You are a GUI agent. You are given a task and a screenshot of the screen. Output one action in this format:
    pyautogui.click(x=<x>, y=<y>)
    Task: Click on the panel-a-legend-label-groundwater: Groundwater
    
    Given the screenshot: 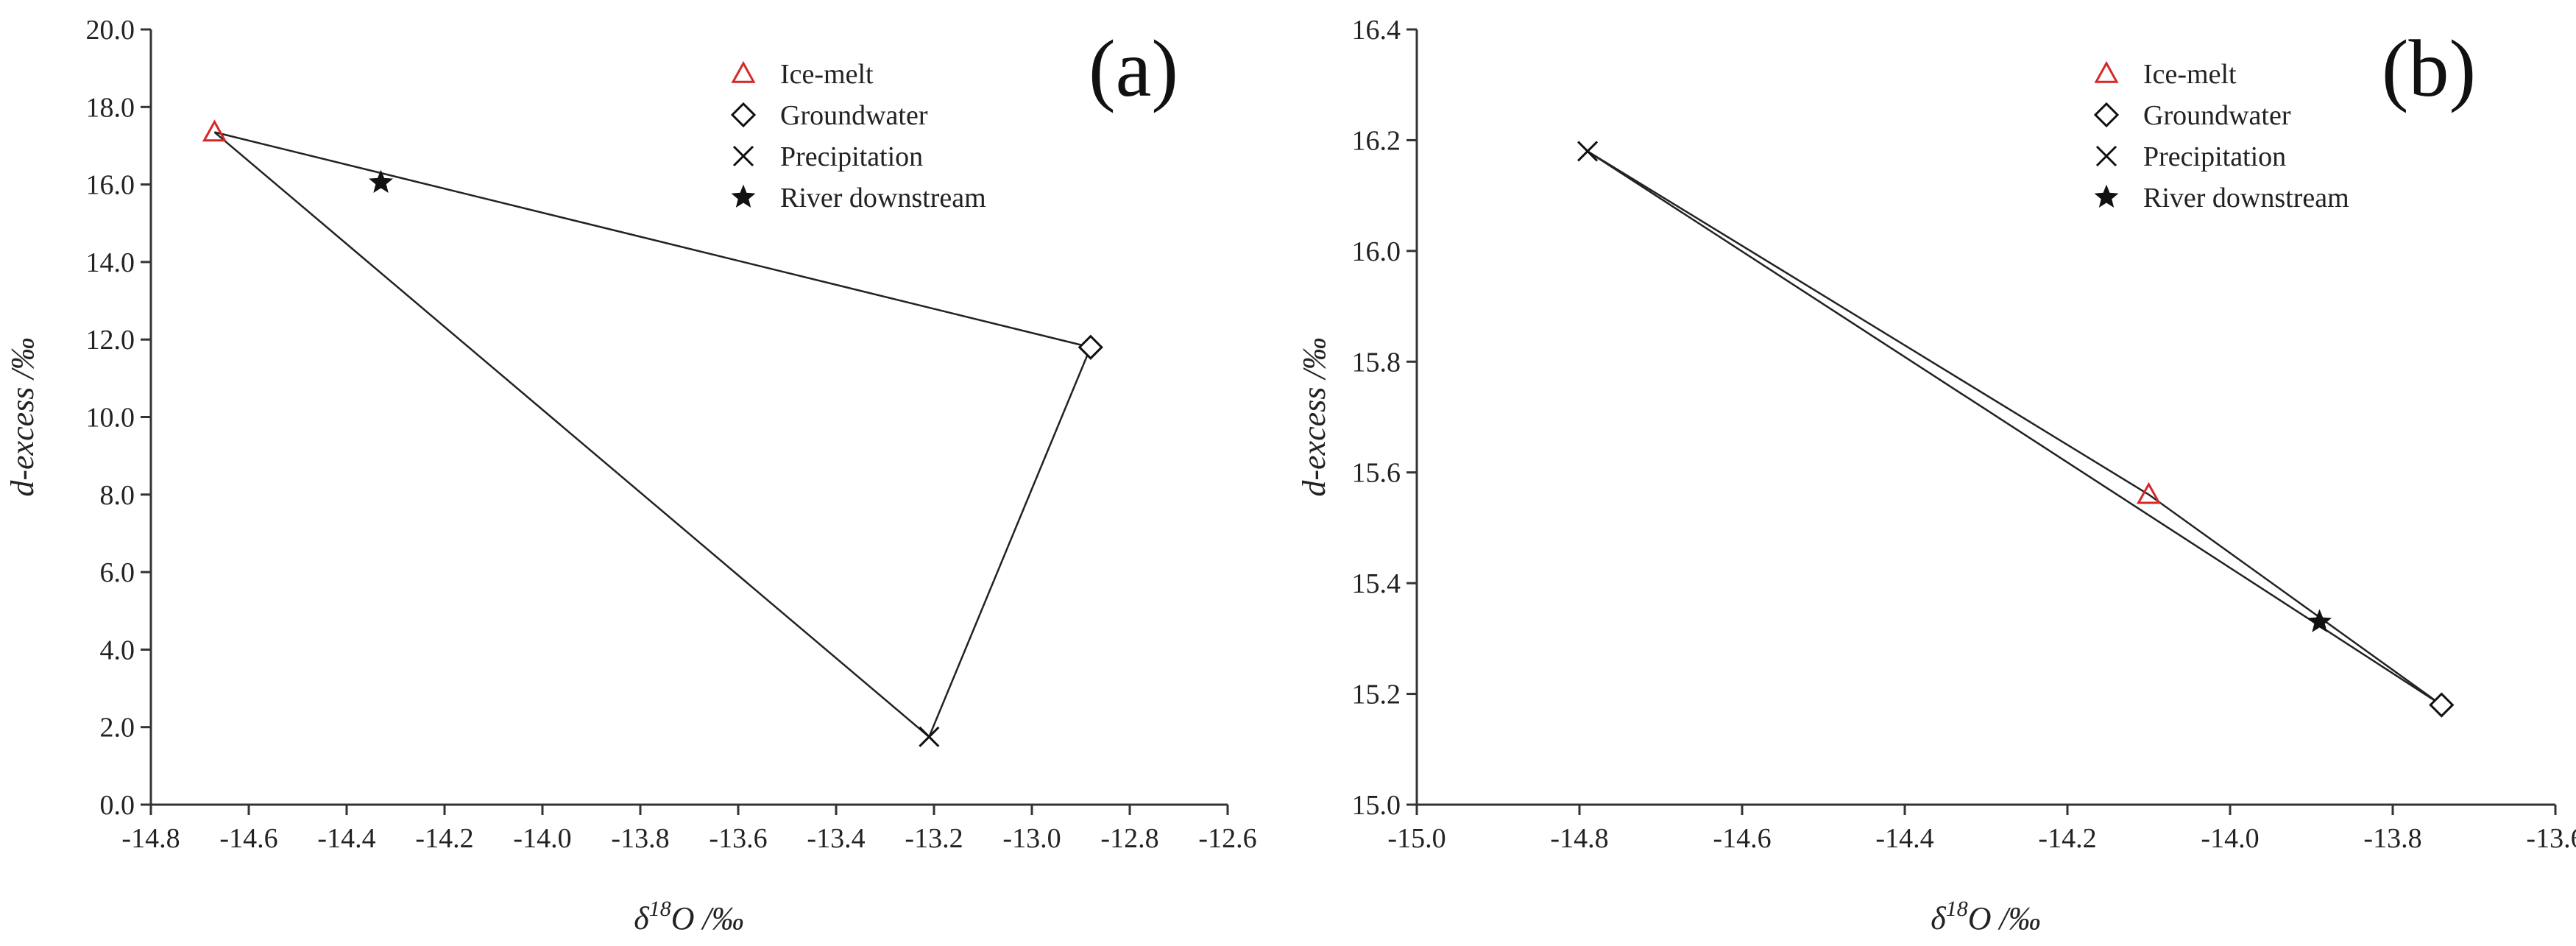 What is the action you would take?
    pyautogui.click(x=854, y=115)
    